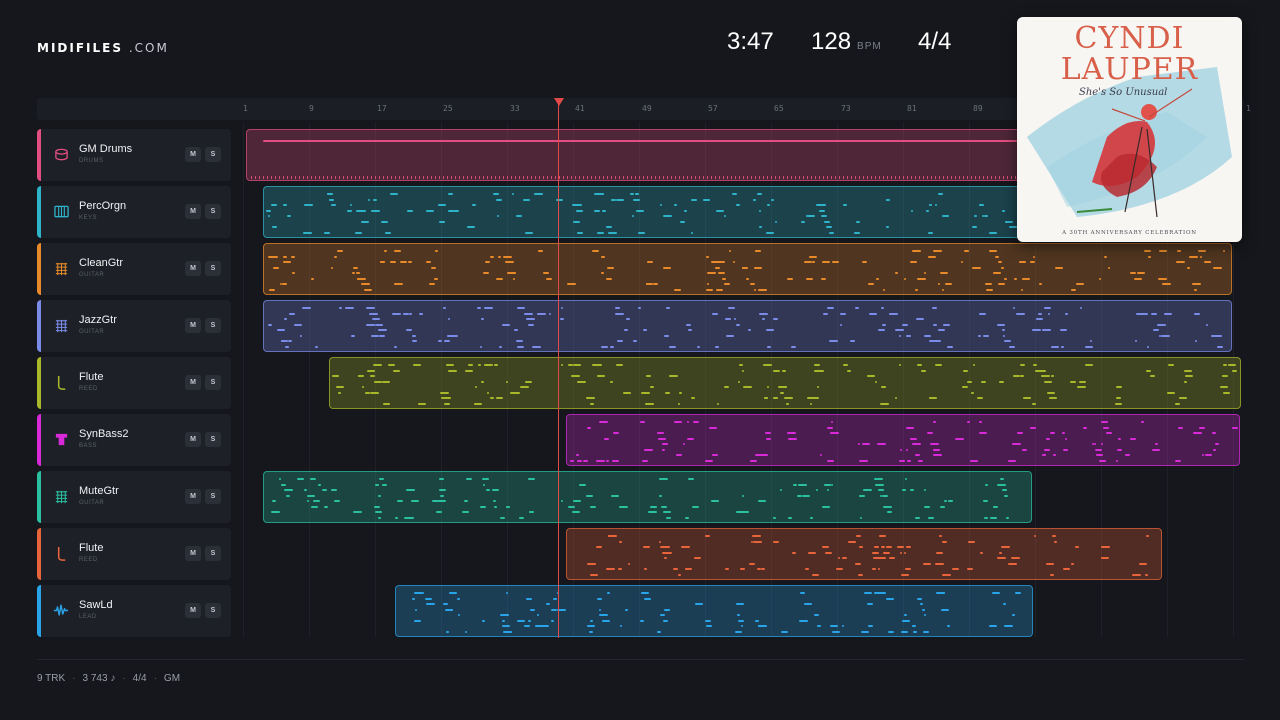 Image resolution: width=1280 pixels, height=720 pixels. I want to click on track-header: CleanGtr GUITAR M S, so click(134, 269).